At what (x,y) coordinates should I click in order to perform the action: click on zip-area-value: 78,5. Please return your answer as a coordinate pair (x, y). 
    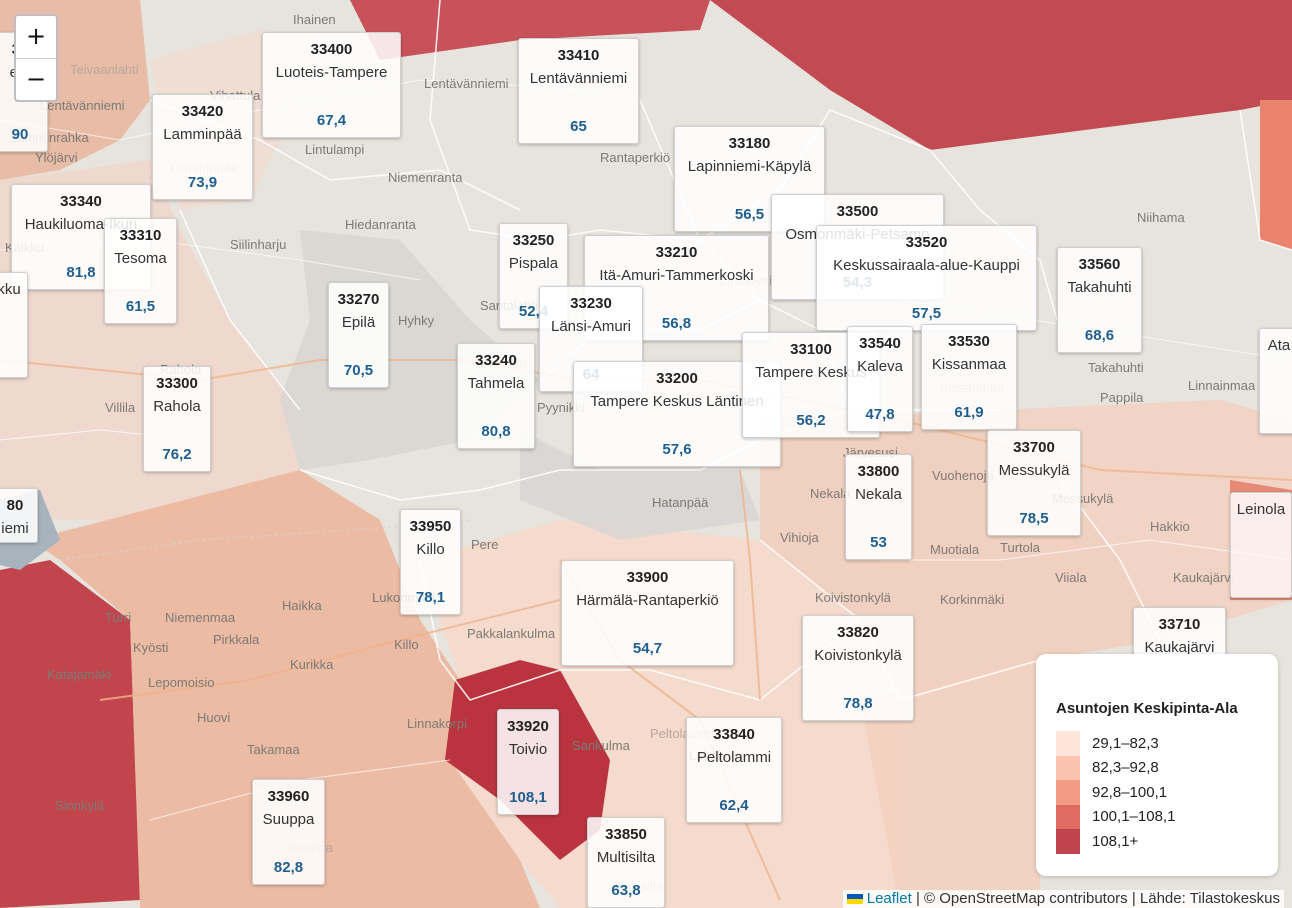
    Looking at the image, I should click on (1034, 518).